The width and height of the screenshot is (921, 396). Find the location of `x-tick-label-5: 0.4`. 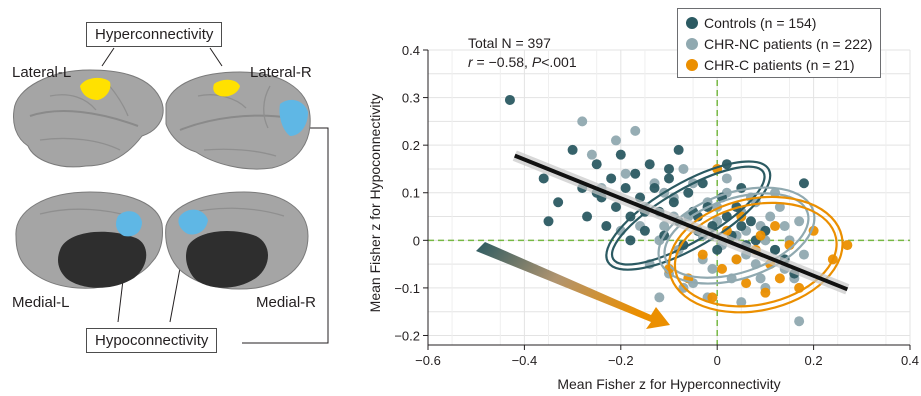

x-tick-label-5: 0.4 is located at coordinates (910, 360).